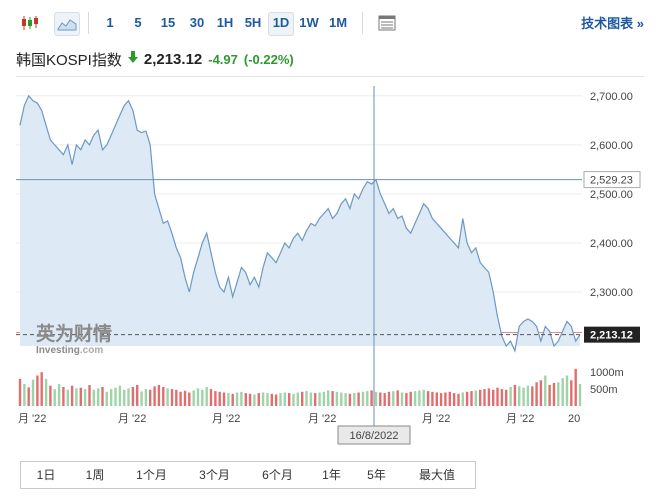  Describe the element at coordinates (611, 244) in the screenshot. I see `y-tick-label: 2,400.00` at that location.